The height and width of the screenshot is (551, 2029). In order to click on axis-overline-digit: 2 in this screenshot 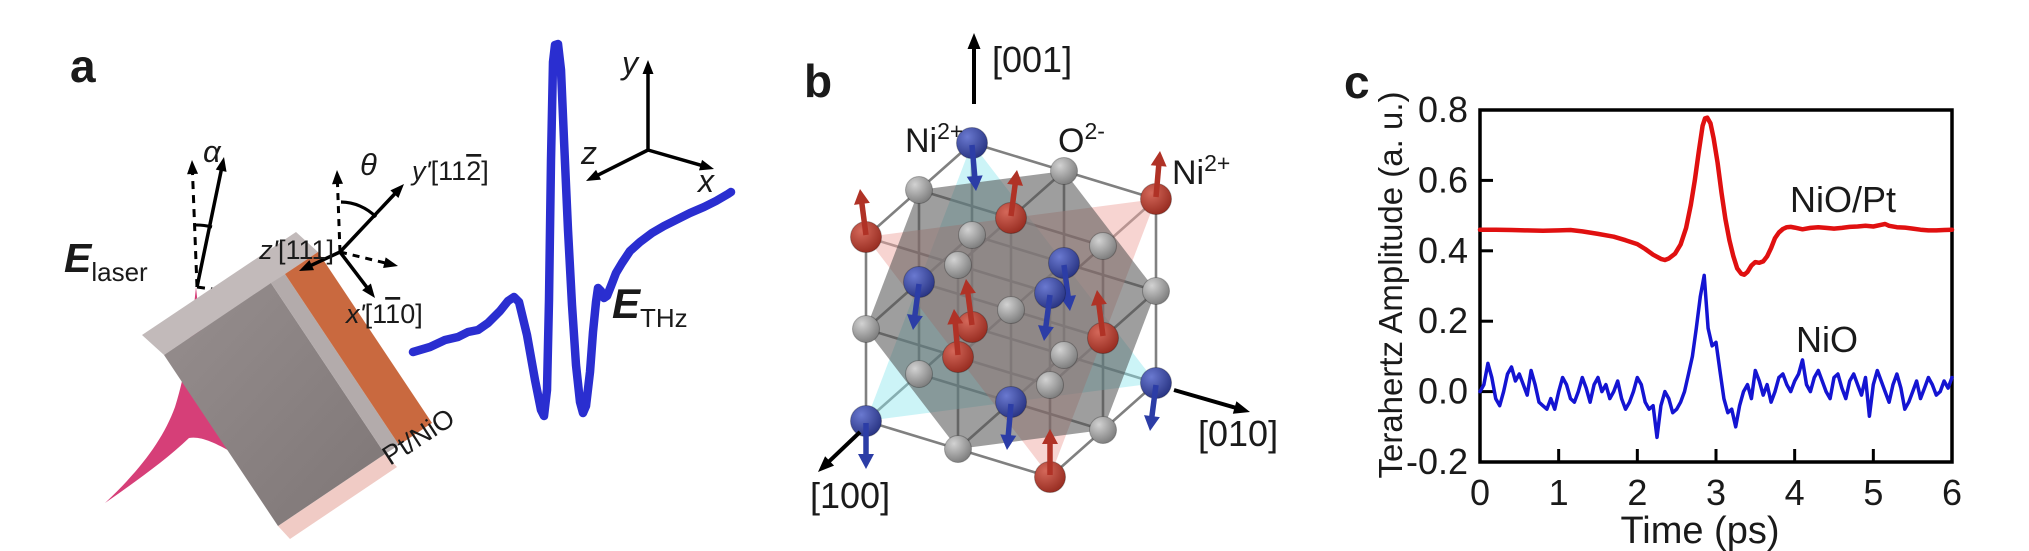, I will do `click(473, 171)`.